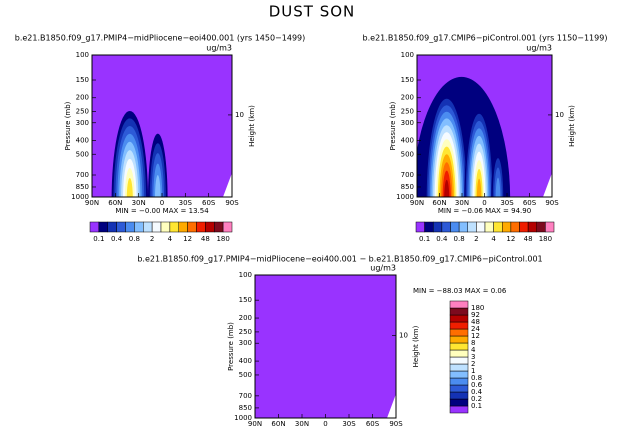 This screenshot has width=624, height=435. Describe the element at coordinates (245, 343) in the screenshot. I see `y-tick-label: 300` at that location.